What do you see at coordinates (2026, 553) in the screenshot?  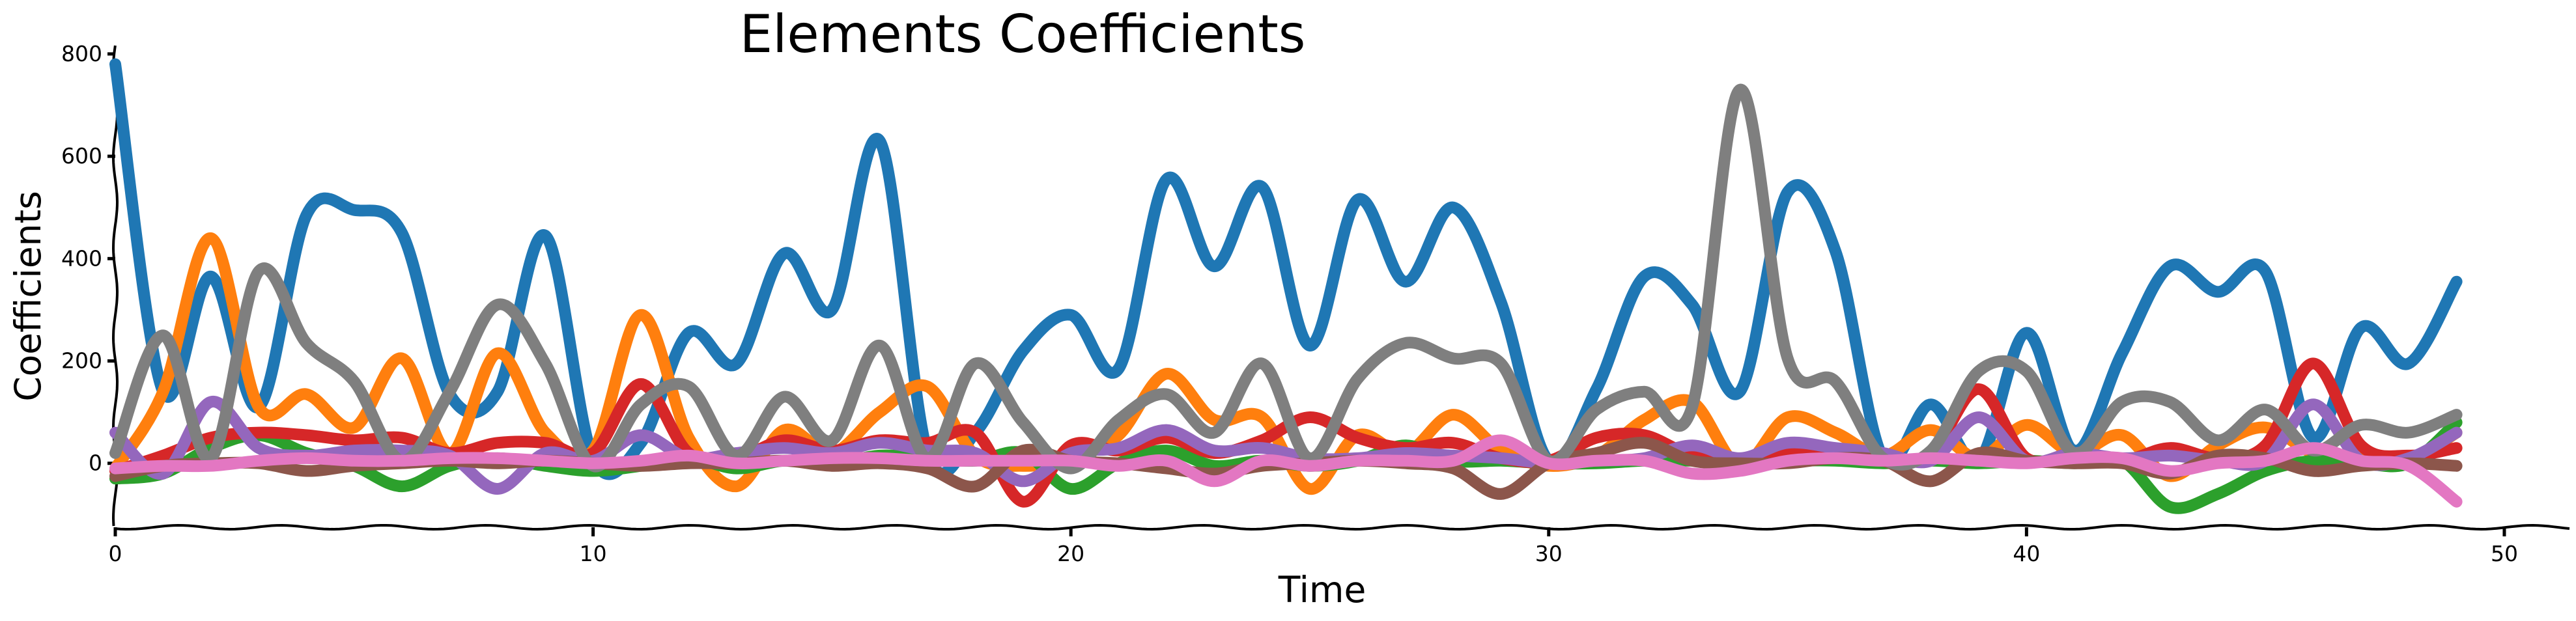 I see `x-tick-label: 40` at bounding box center [2026, 553].